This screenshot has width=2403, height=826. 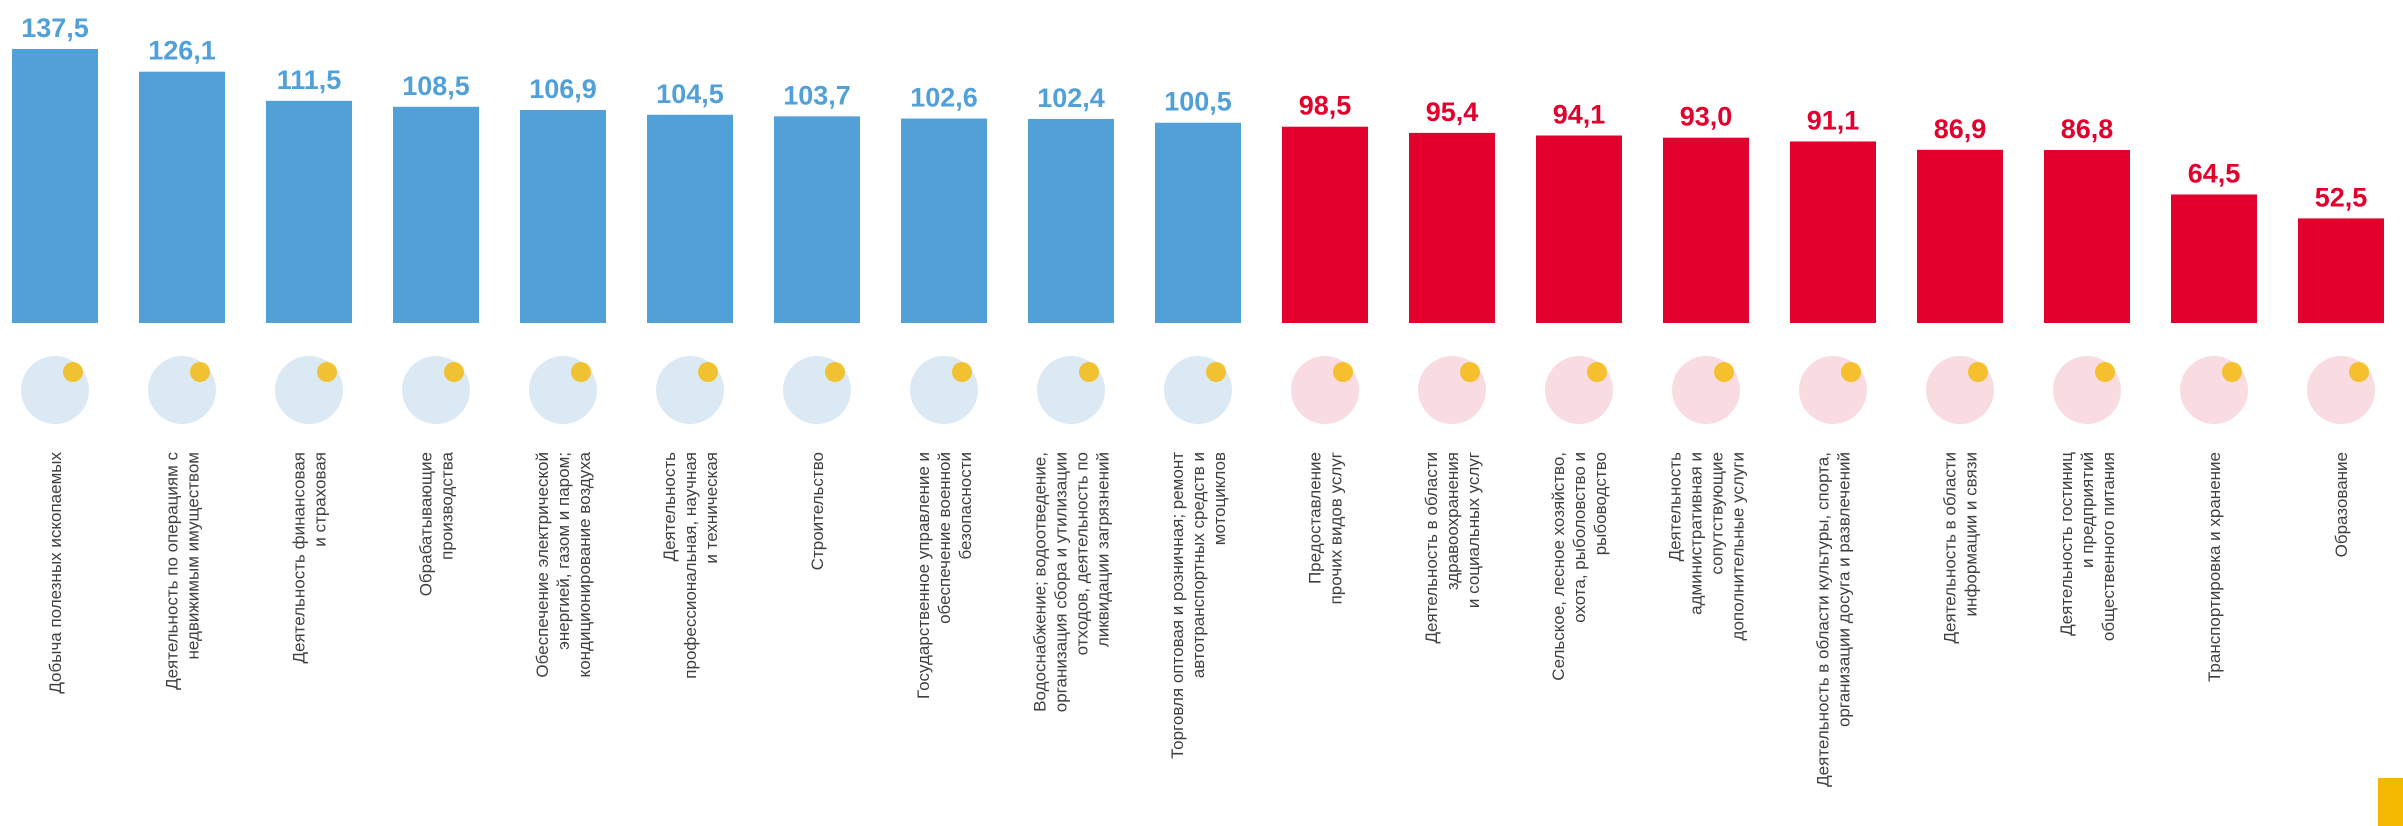 I want to click on category-label: недвижимым имуществом, so click(x=193, y=556).